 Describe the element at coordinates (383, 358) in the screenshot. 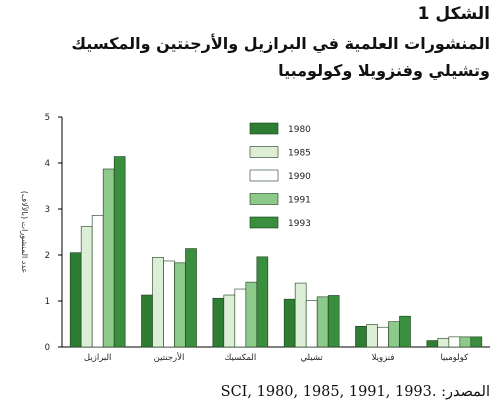

I see `x-tick-label: فنزويلا` at that location.